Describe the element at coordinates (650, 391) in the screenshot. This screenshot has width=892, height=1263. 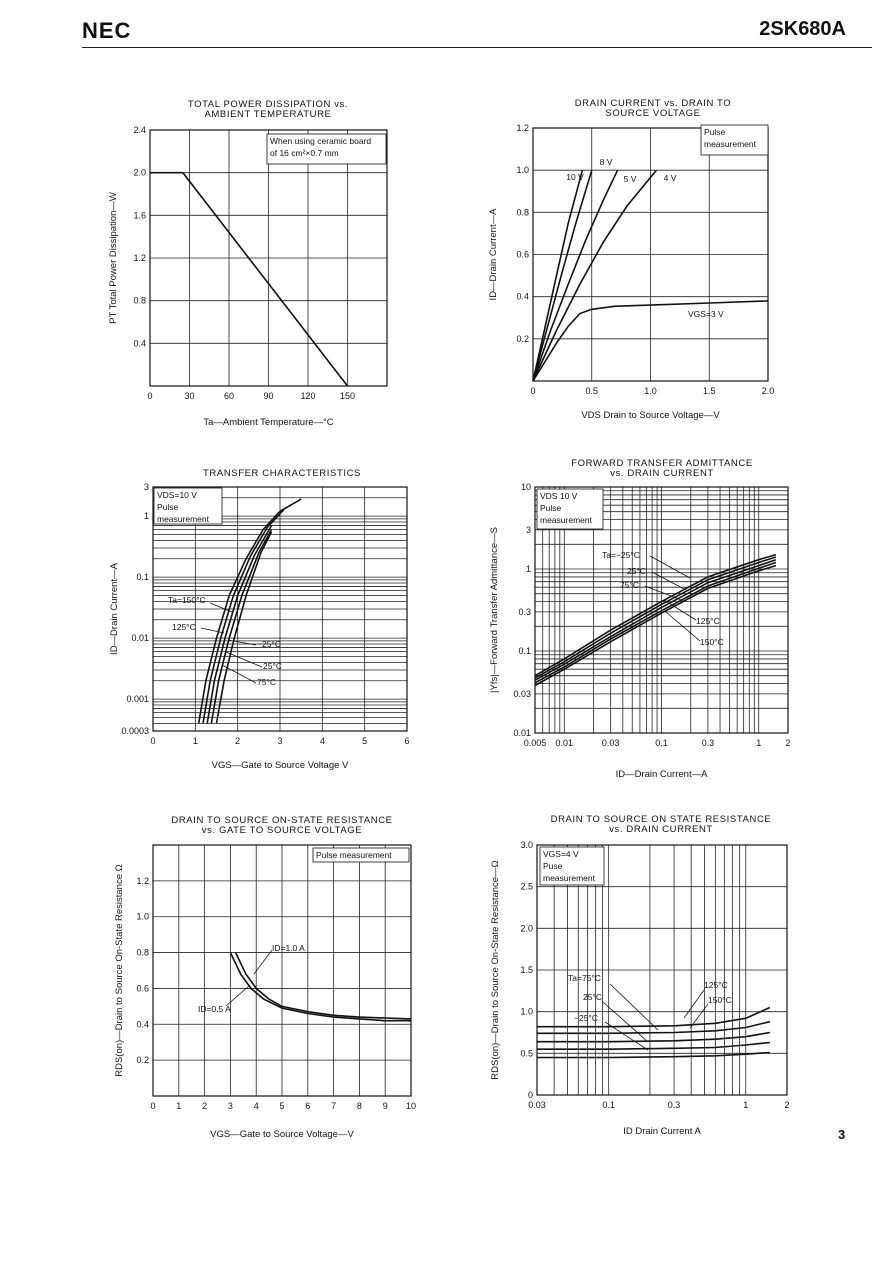
I see `x-tick-label: 1.0` at that location.